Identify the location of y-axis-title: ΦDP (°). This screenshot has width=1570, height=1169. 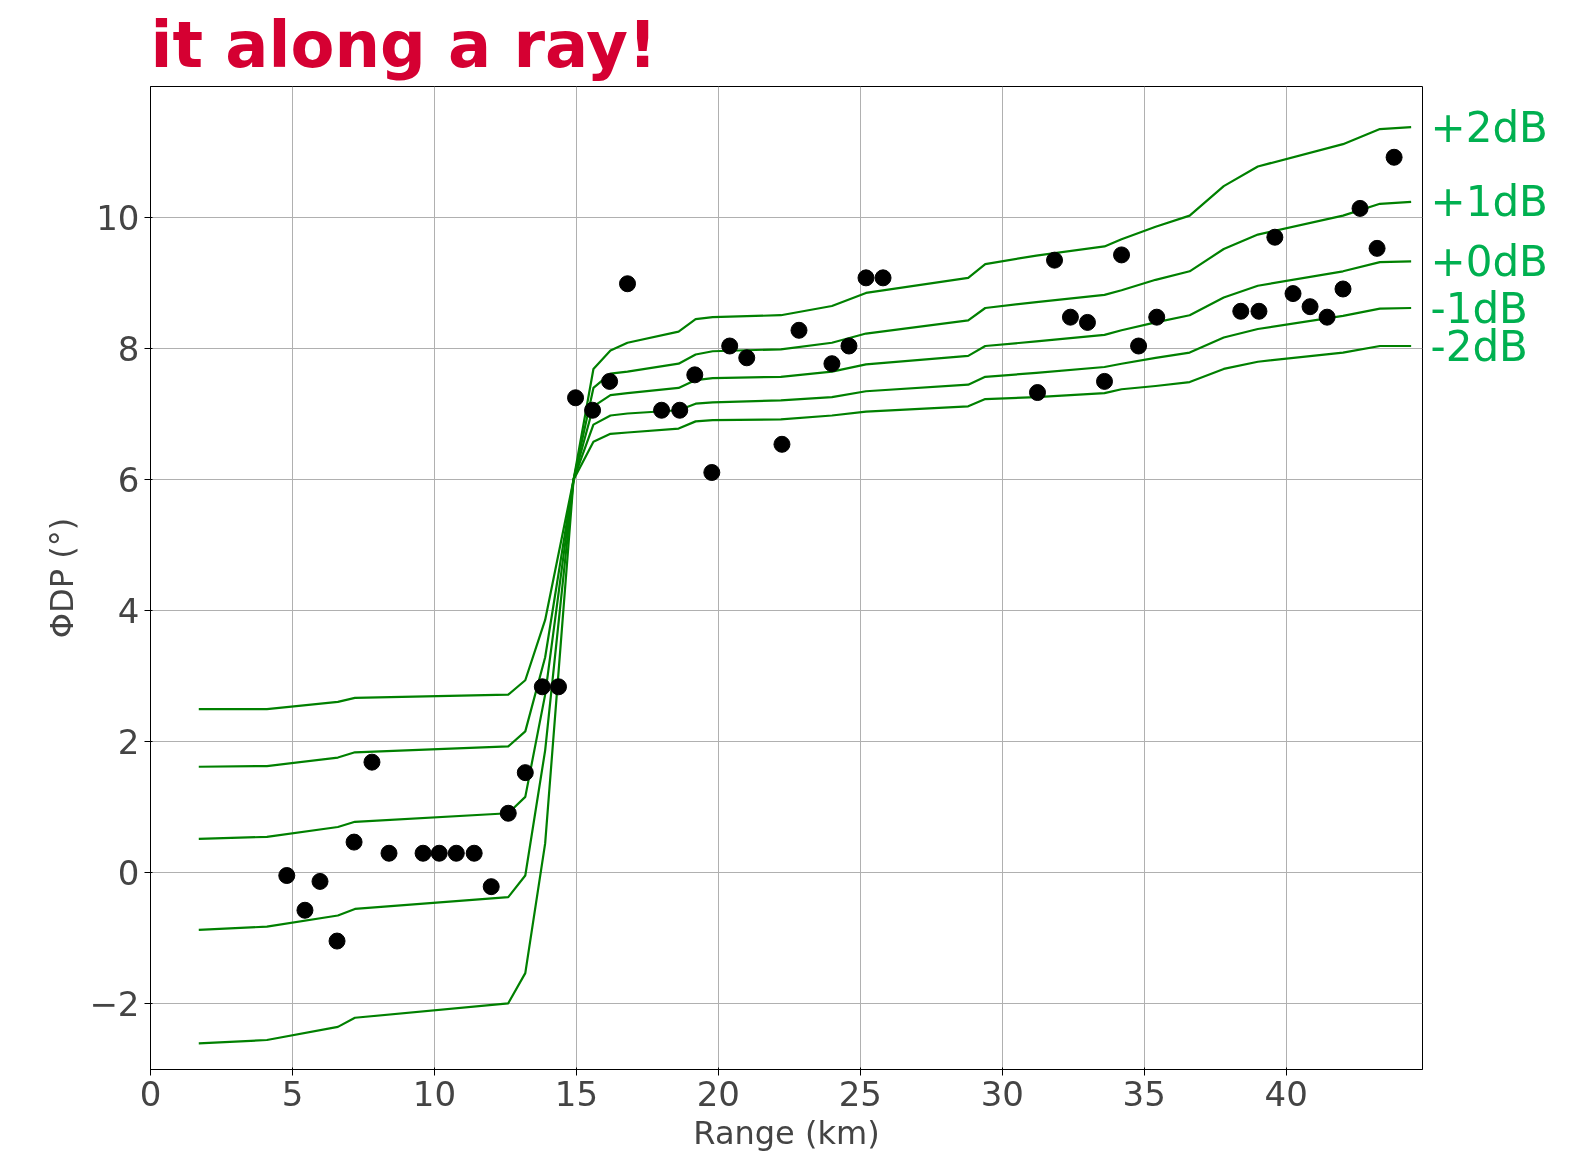
(62, 578).